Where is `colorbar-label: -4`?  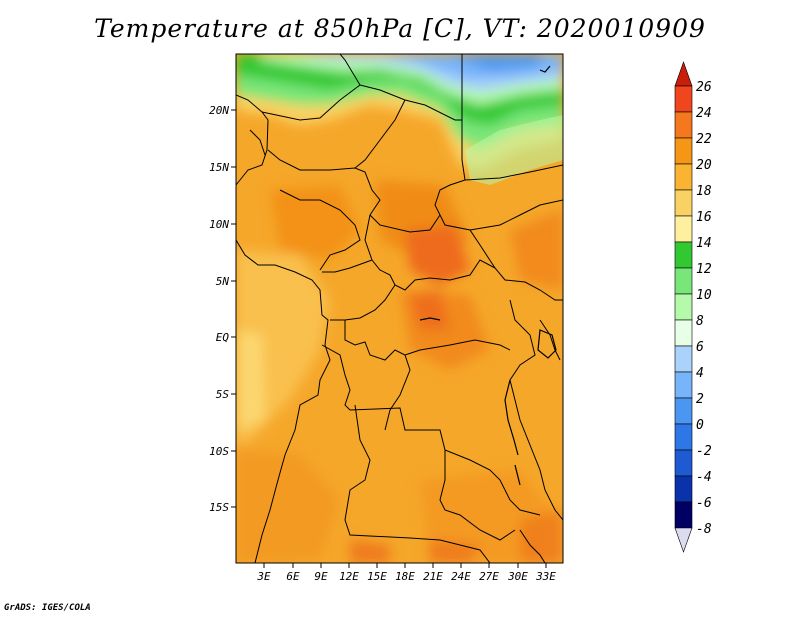
colorbar-label: -4 is located at coordinates (704, 477).